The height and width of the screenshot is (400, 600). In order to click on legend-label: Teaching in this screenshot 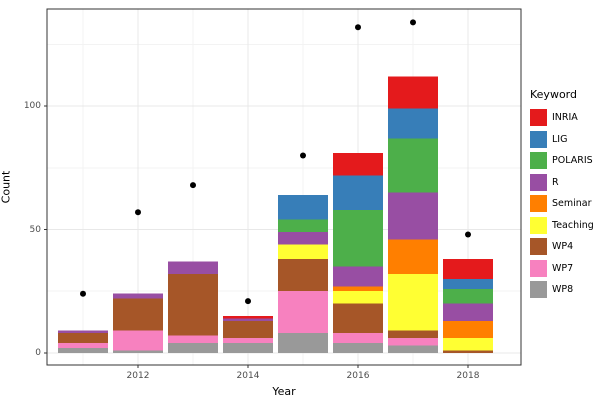, I will do `click(573, 225)`.